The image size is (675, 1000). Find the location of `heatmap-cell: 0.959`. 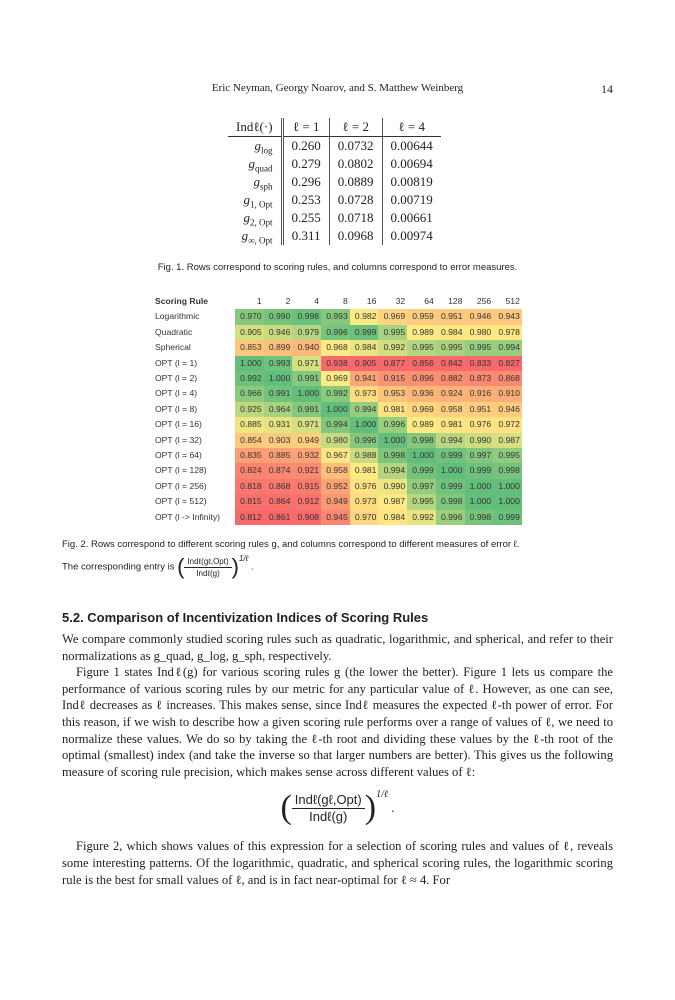

heatmap-cell: 0.959 is located at coordinates (421, 317).